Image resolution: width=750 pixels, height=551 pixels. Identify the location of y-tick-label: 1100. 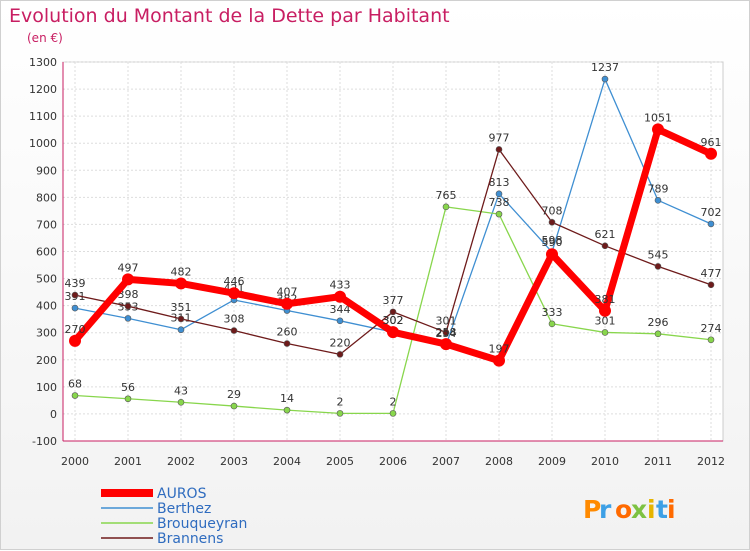
(43, 116).